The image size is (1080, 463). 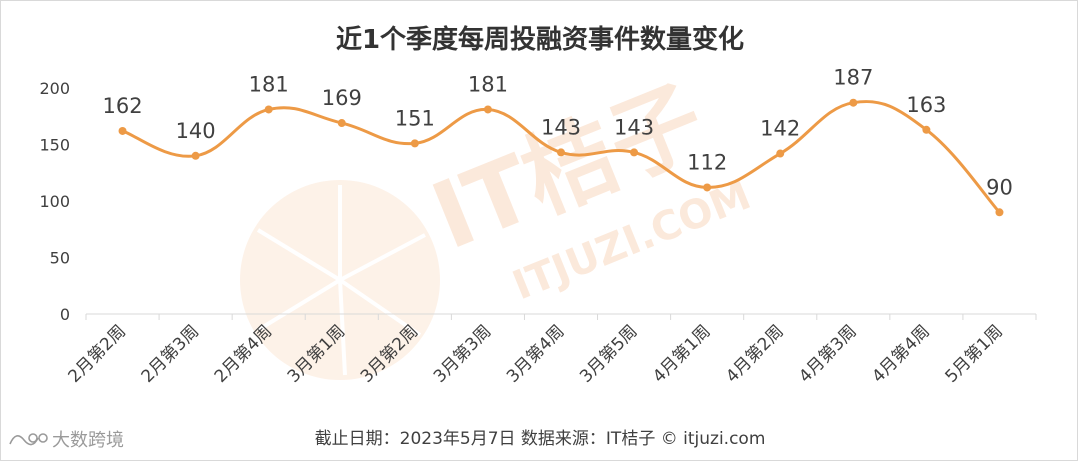 What do you see at coordinates (755, 354) in the screenshot?
I see `x-tick-label: 4月第2周` at bounding box center [755, 354].